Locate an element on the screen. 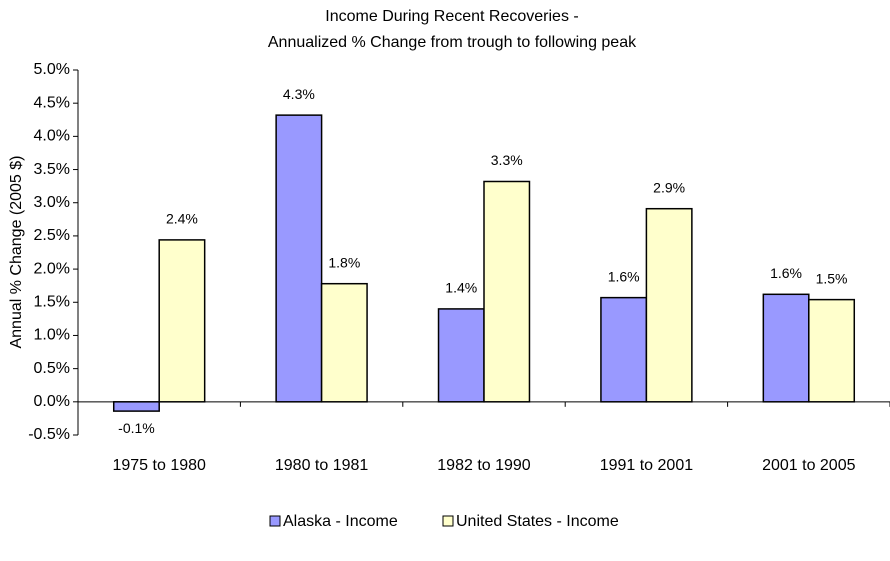  y-tick-label: 3.0% is located at coordinates (52, 202).